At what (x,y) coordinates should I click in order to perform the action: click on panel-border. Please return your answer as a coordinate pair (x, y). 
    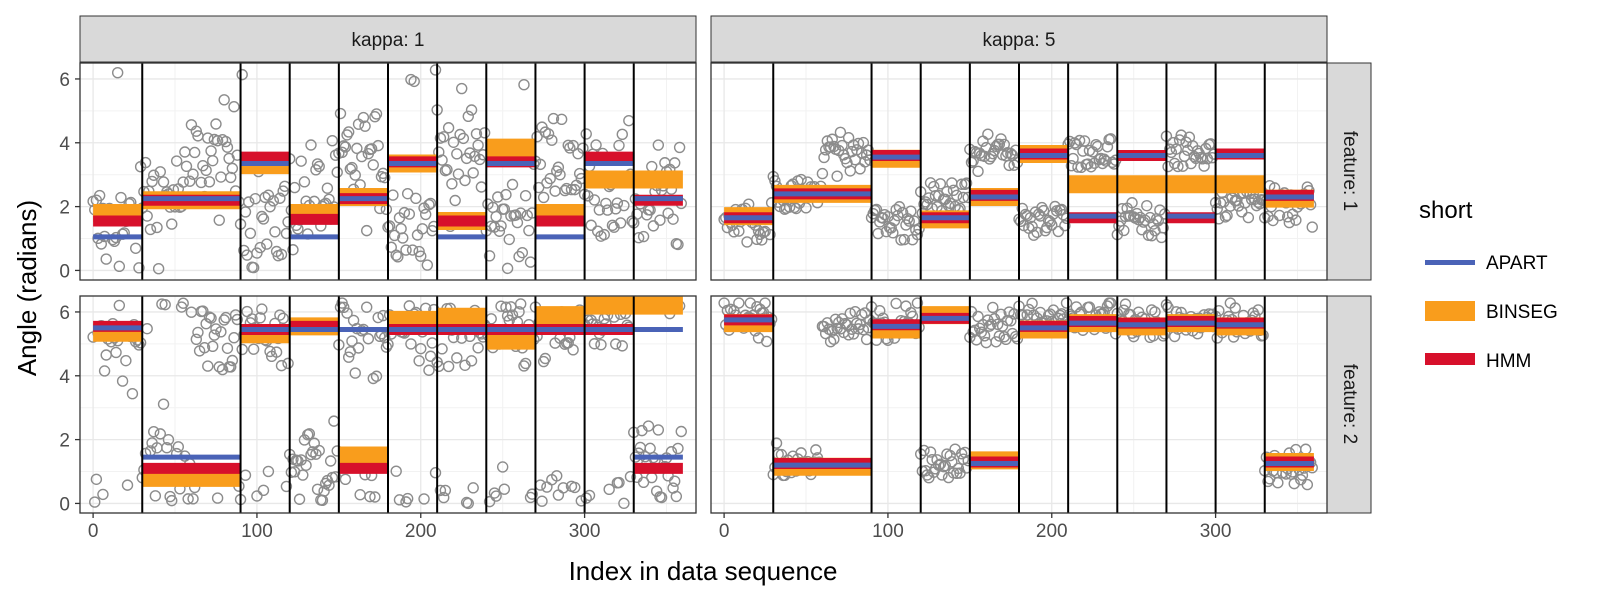
    Looking at the image, I should click on (1019, 171).